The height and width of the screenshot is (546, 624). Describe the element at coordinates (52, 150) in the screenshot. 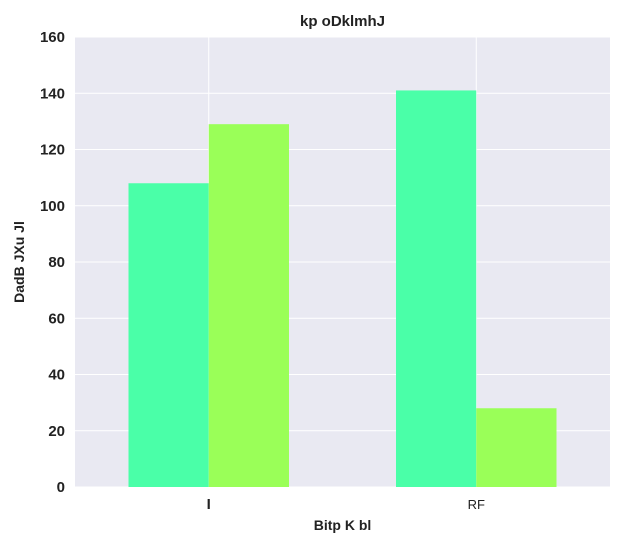

I see `y-tick-label: 120` at that location.